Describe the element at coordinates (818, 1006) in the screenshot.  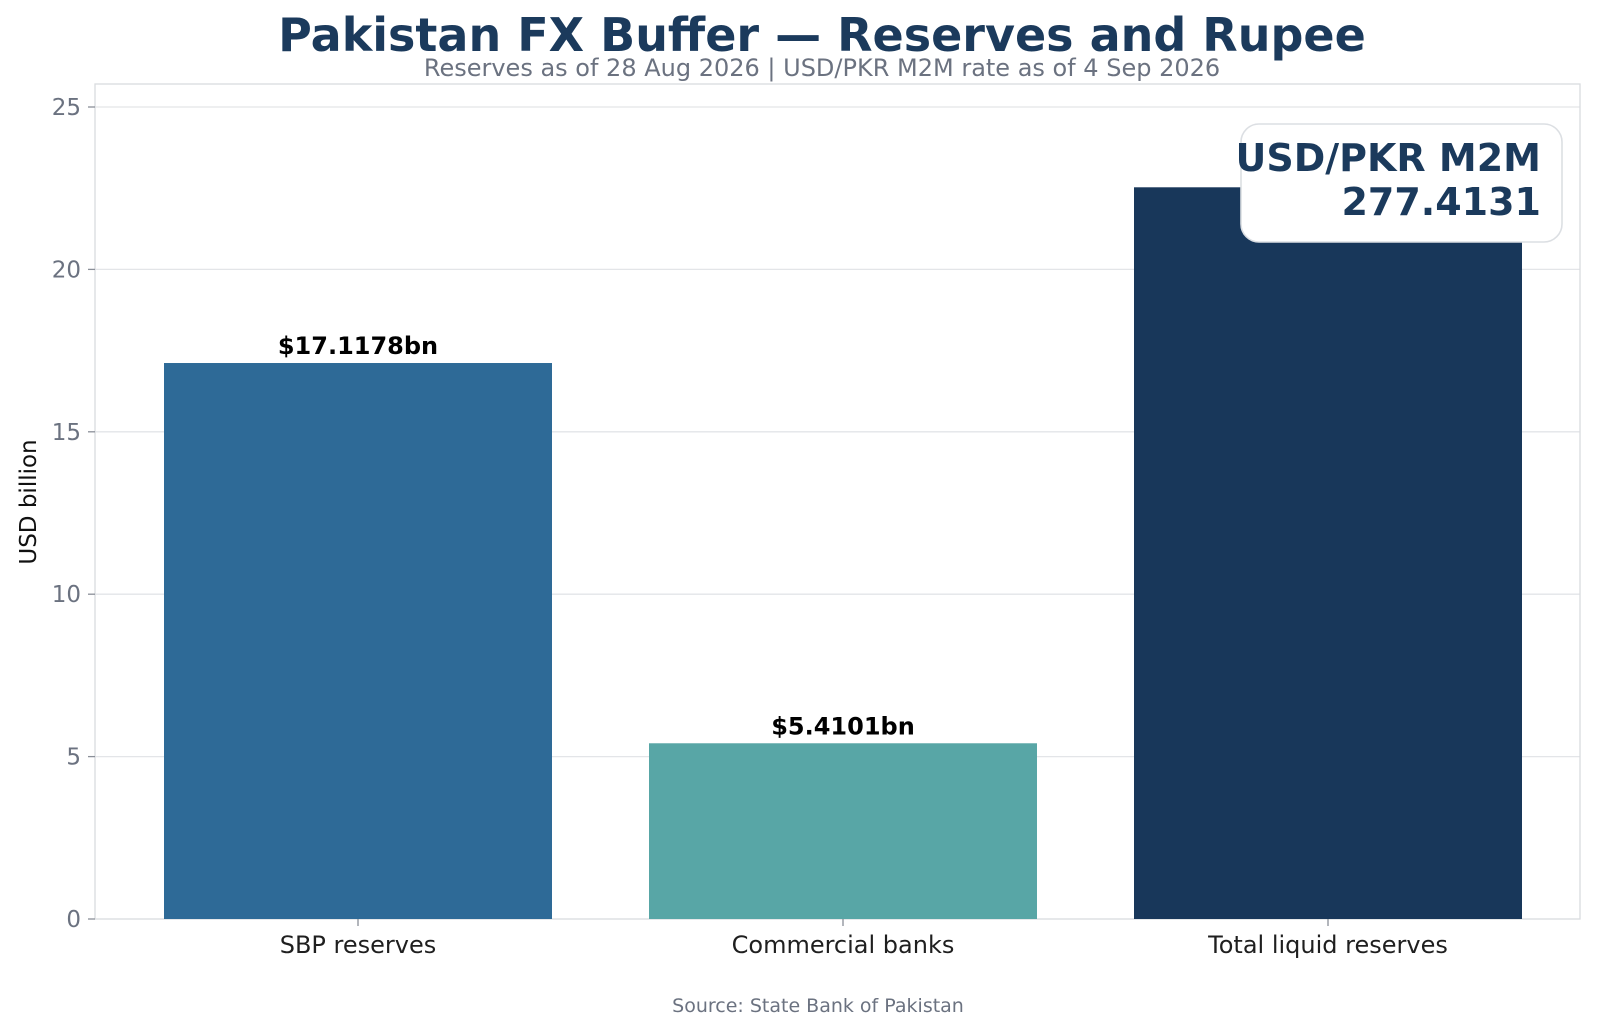
I see `source-note: Source: State Bank of Pakistan` at that location.